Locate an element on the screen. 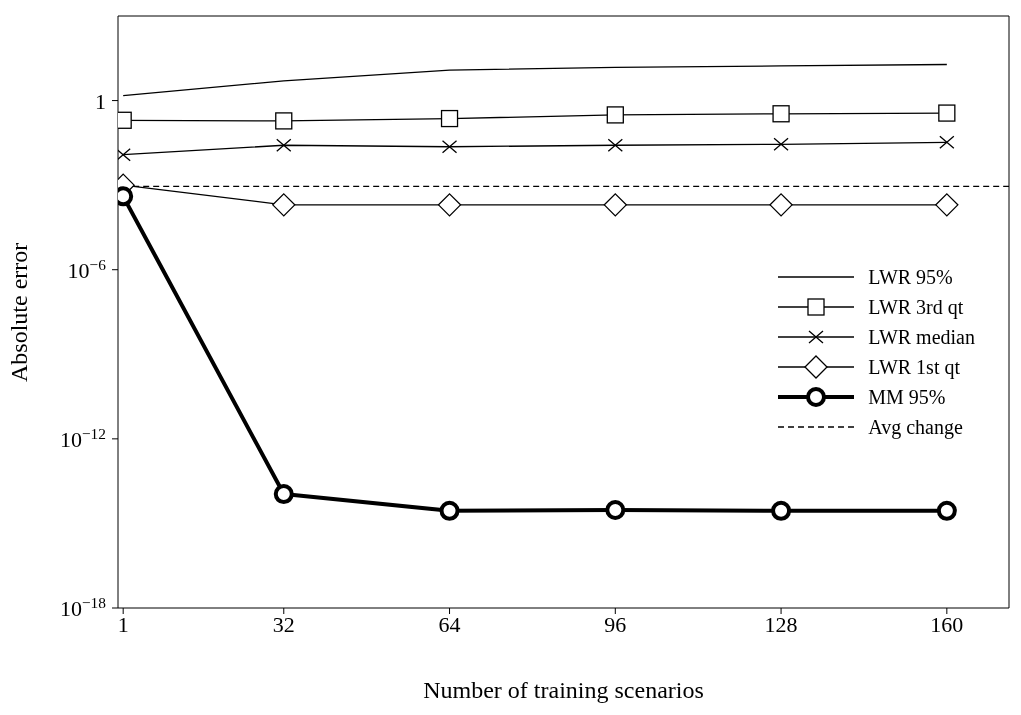 This screenshot has height=715, width=1021. x-tick-label: 96 is located at coordinates (615, 624).